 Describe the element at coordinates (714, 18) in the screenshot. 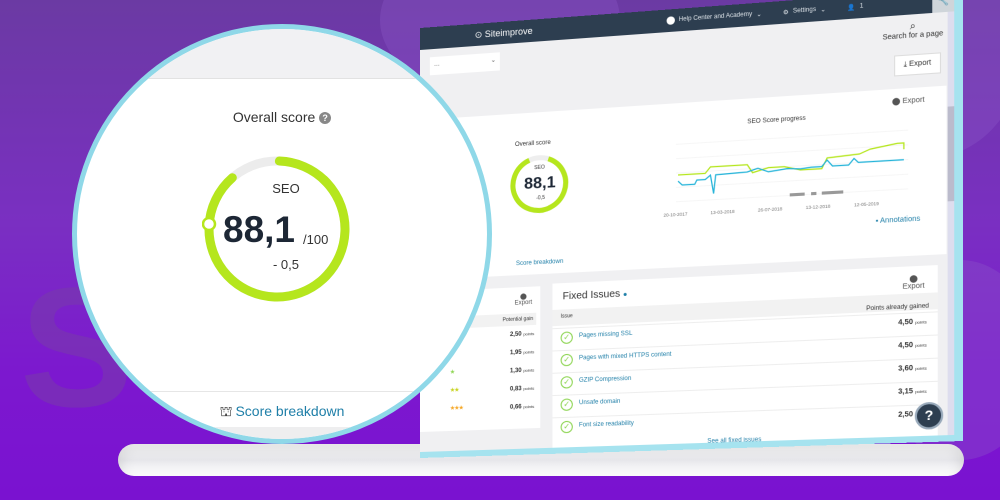

I see `help-center-menu: Help Center and Academy ⌄` at that location.